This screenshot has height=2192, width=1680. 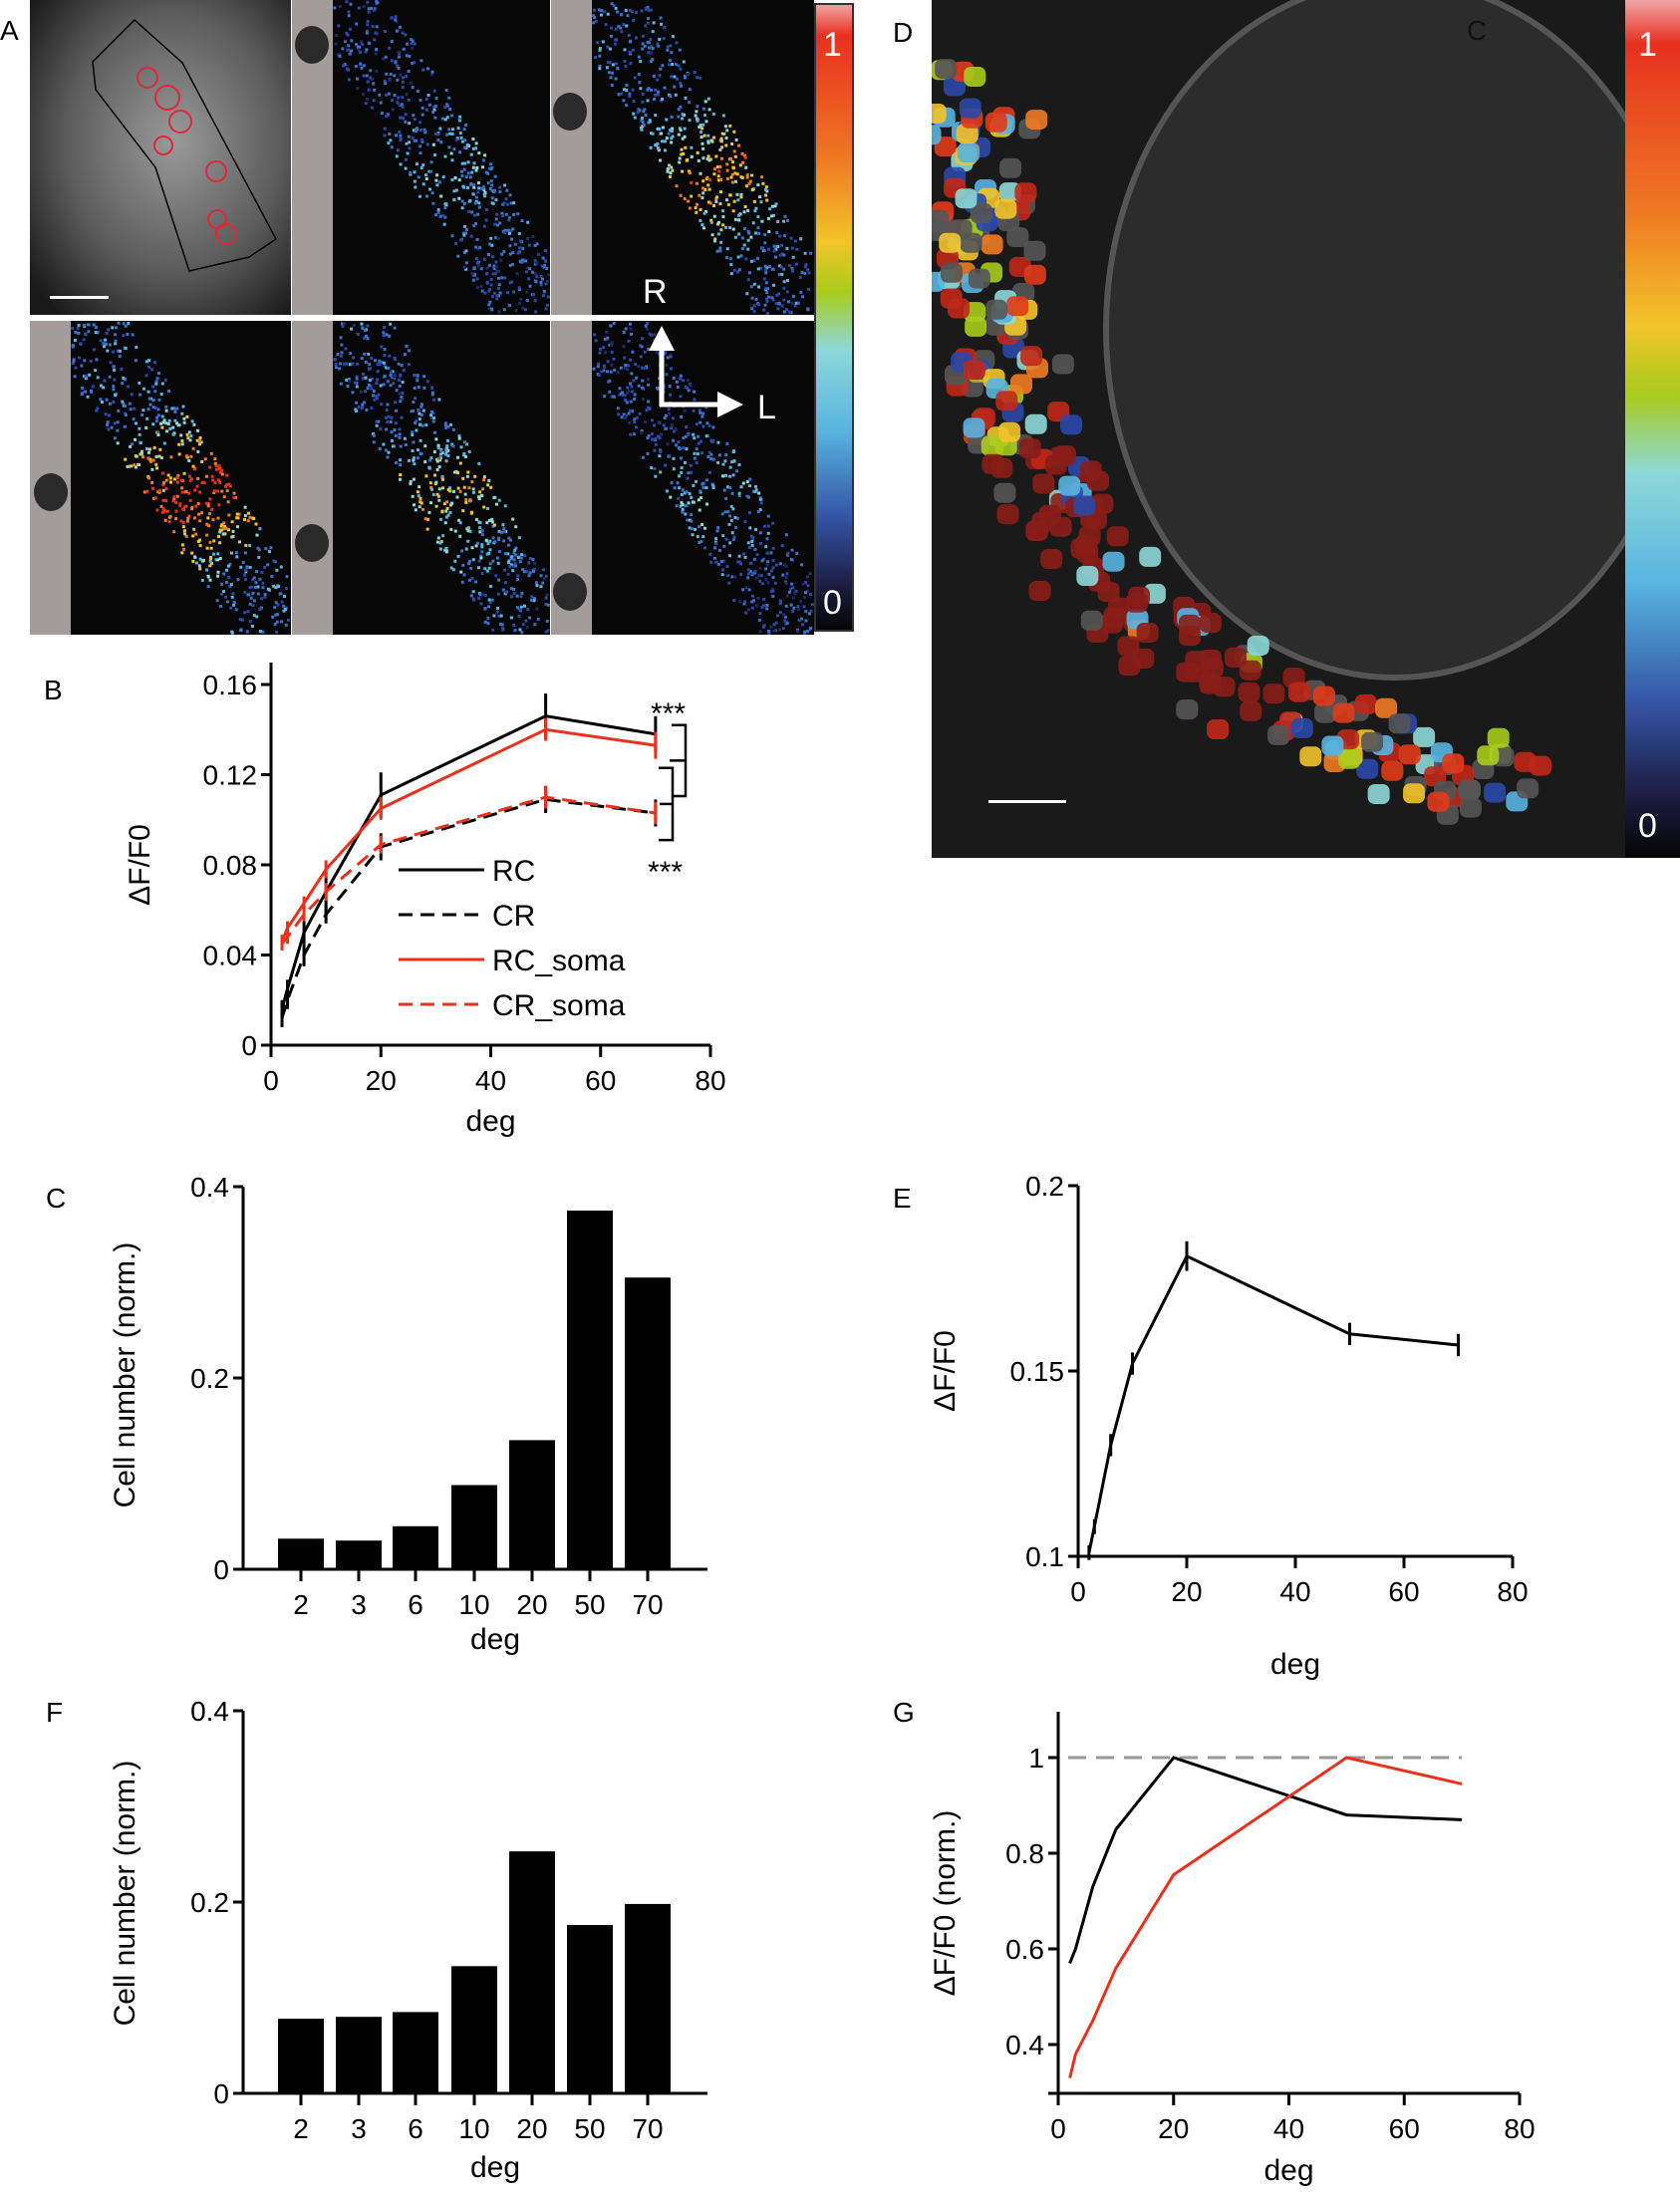 I want to click on panel-label-b: B, so click(x=53, y=690).